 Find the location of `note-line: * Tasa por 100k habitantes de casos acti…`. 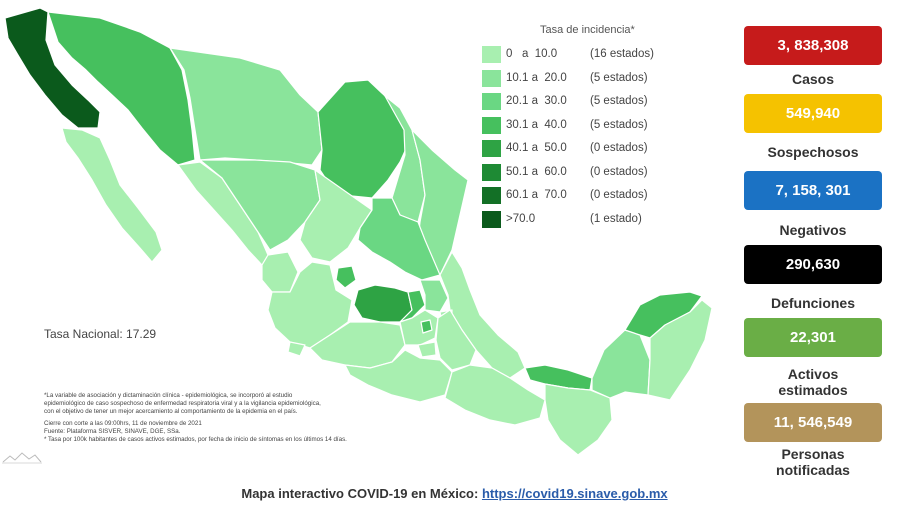

note-line: * Tasa por 100k habitantes de casos acti… is located at coordinates (195, 439).